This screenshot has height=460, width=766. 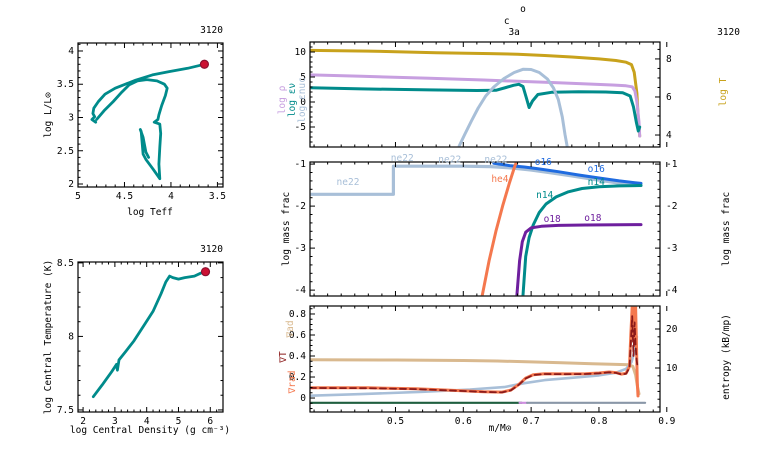 I want to click on log-eps-nu-line, so click(x=476, y=107).